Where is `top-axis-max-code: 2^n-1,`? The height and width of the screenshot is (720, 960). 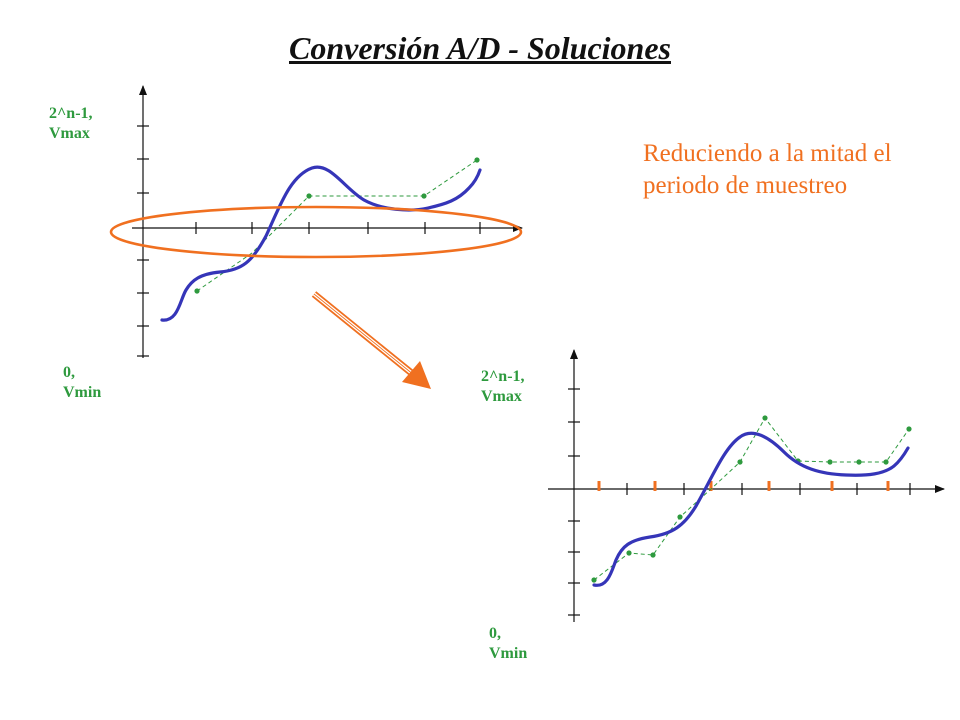 top-axis-max-code: 2^n-1, is located at coordinates (71, 113).